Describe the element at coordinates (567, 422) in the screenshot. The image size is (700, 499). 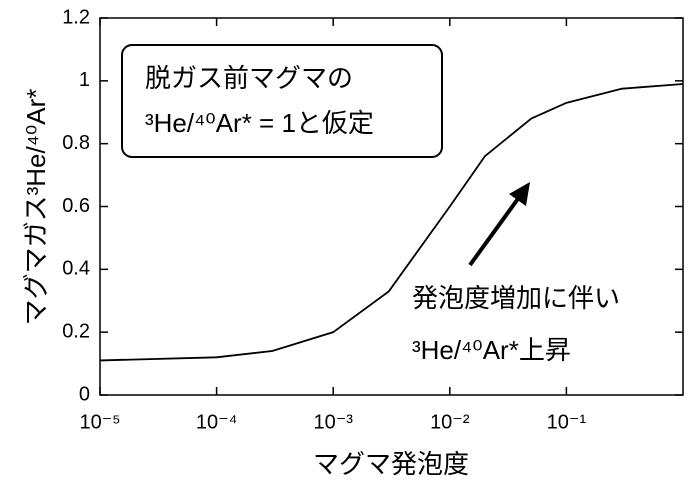
I see `x-tick-label: 10⁻¹` at that location.